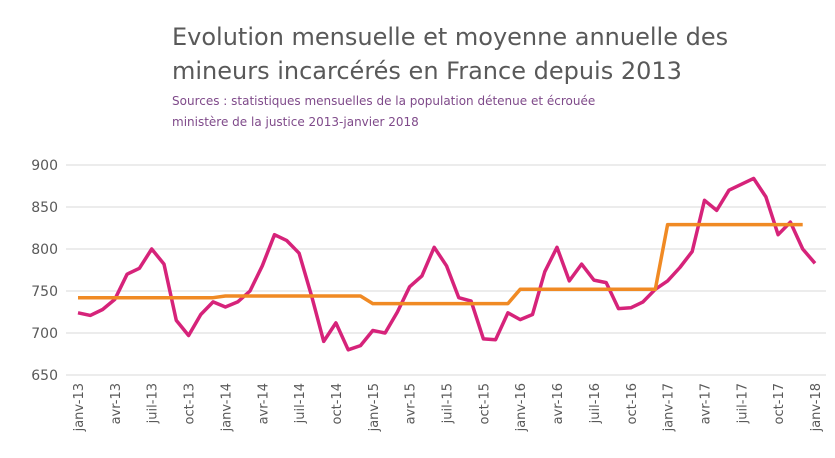 The image size is (835, 458). What do you see at coordinates (300, 403) in the screenshot?
I see `x-tick-label: juil-14` at bounding box center [300, 403].